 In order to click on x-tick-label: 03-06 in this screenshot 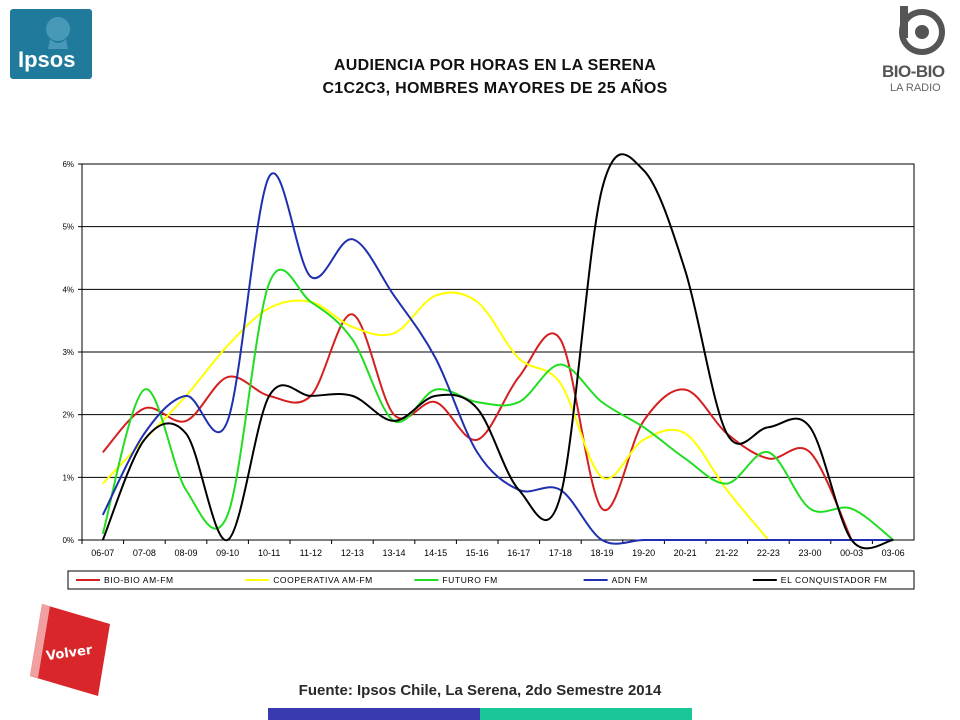, I will do `click(893, 553)`.